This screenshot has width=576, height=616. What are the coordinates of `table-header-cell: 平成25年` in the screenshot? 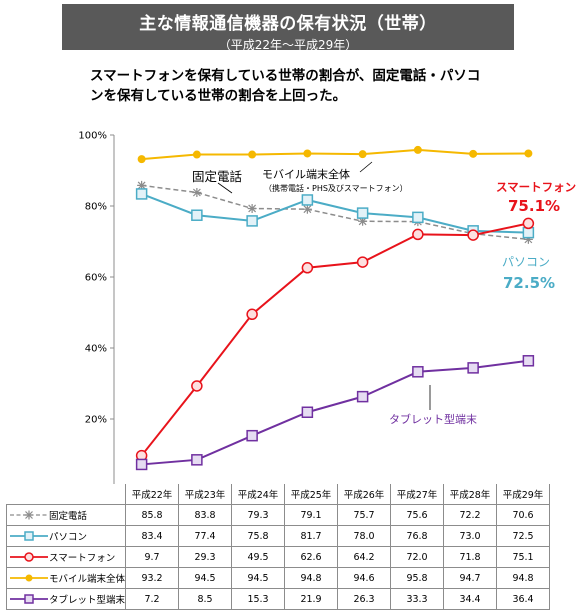 It's located at (311, 494).